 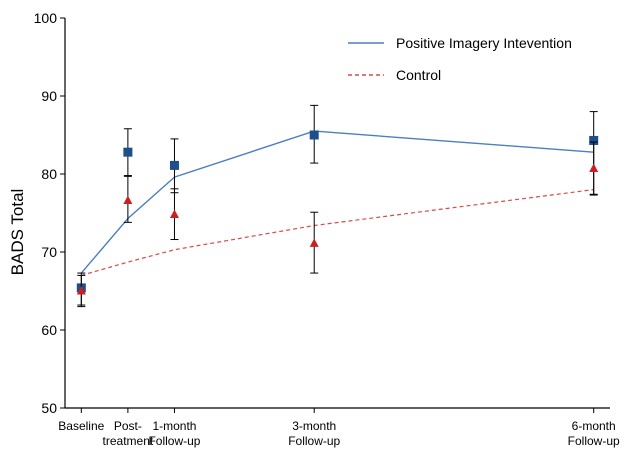 I want to click on x-tick-label: 6-month Follow-up, so click(x=594, y=433).